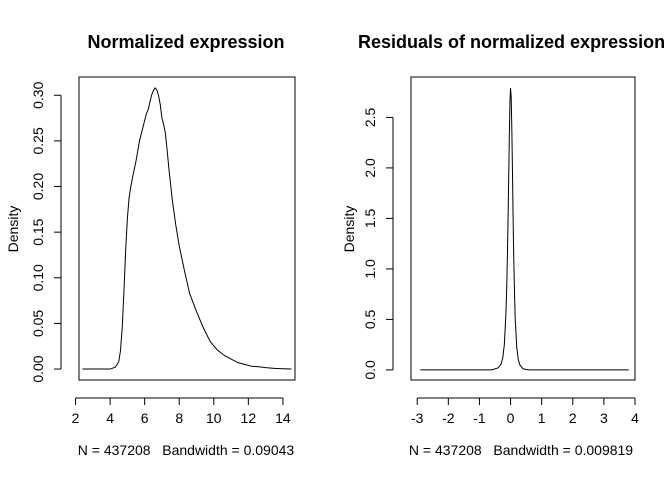  I want to click on x-tick-label: 0, so click(511, 418).